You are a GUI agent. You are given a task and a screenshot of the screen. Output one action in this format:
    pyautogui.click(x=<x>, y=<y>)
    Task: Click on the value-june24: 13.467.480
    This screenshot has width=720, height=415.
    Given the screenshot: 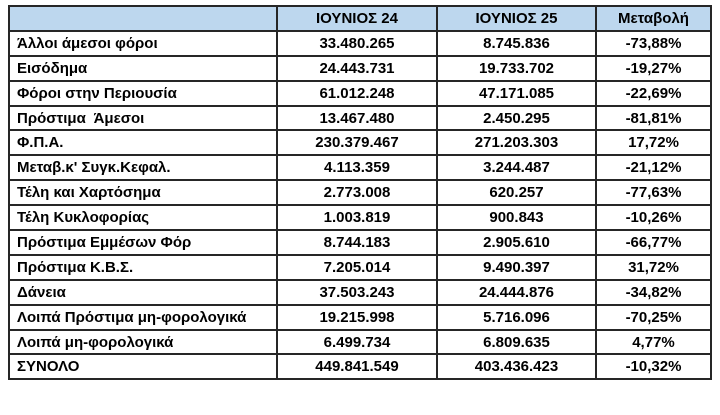 What is the action you would take?
    pyautogui.click(x=357, y=118)
    